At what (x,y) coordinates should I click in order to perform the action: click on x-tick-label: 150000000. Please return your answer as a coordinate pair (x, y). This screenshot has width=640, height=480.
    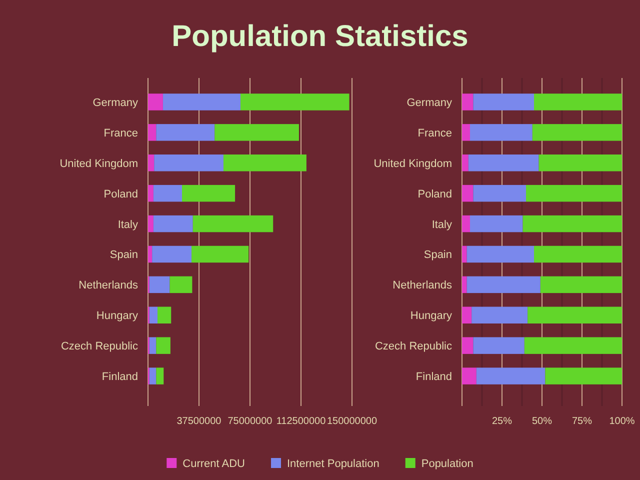
    Looking at the image, I should click on (352, 421).